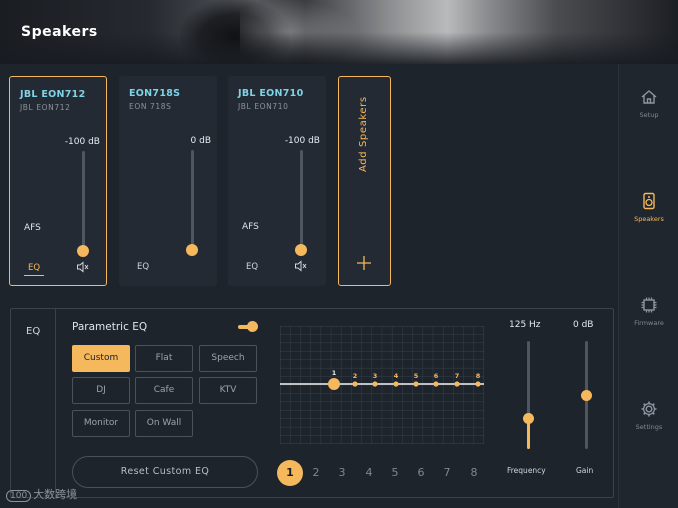 This screenshot has height=508, width=678. Describe the element at coordinates (277, 181) in the screenshot. I see `speaker-card-eon710: JBL EON710 JBL EON710 -100 dB AFS EQ` at that location.